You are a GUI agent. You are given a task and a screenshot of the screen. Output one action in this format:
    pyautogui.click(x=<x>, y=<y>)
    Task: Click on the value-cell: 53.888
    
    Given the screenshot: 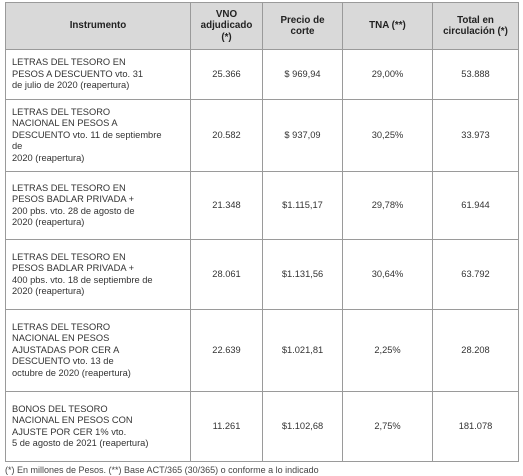 What is the action you would take?
    pyautogui.click(x=475, y=74)
    